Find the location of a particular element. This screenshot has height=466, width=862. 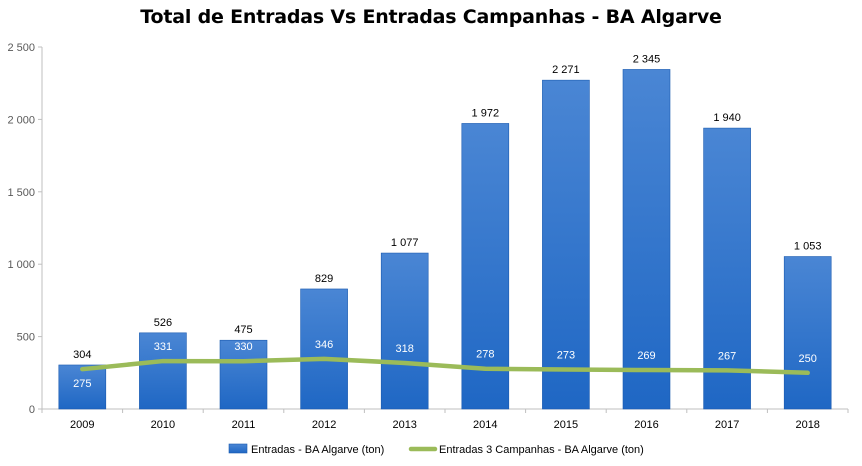

line-value-label: 346 is located at coordinates (324, 345).